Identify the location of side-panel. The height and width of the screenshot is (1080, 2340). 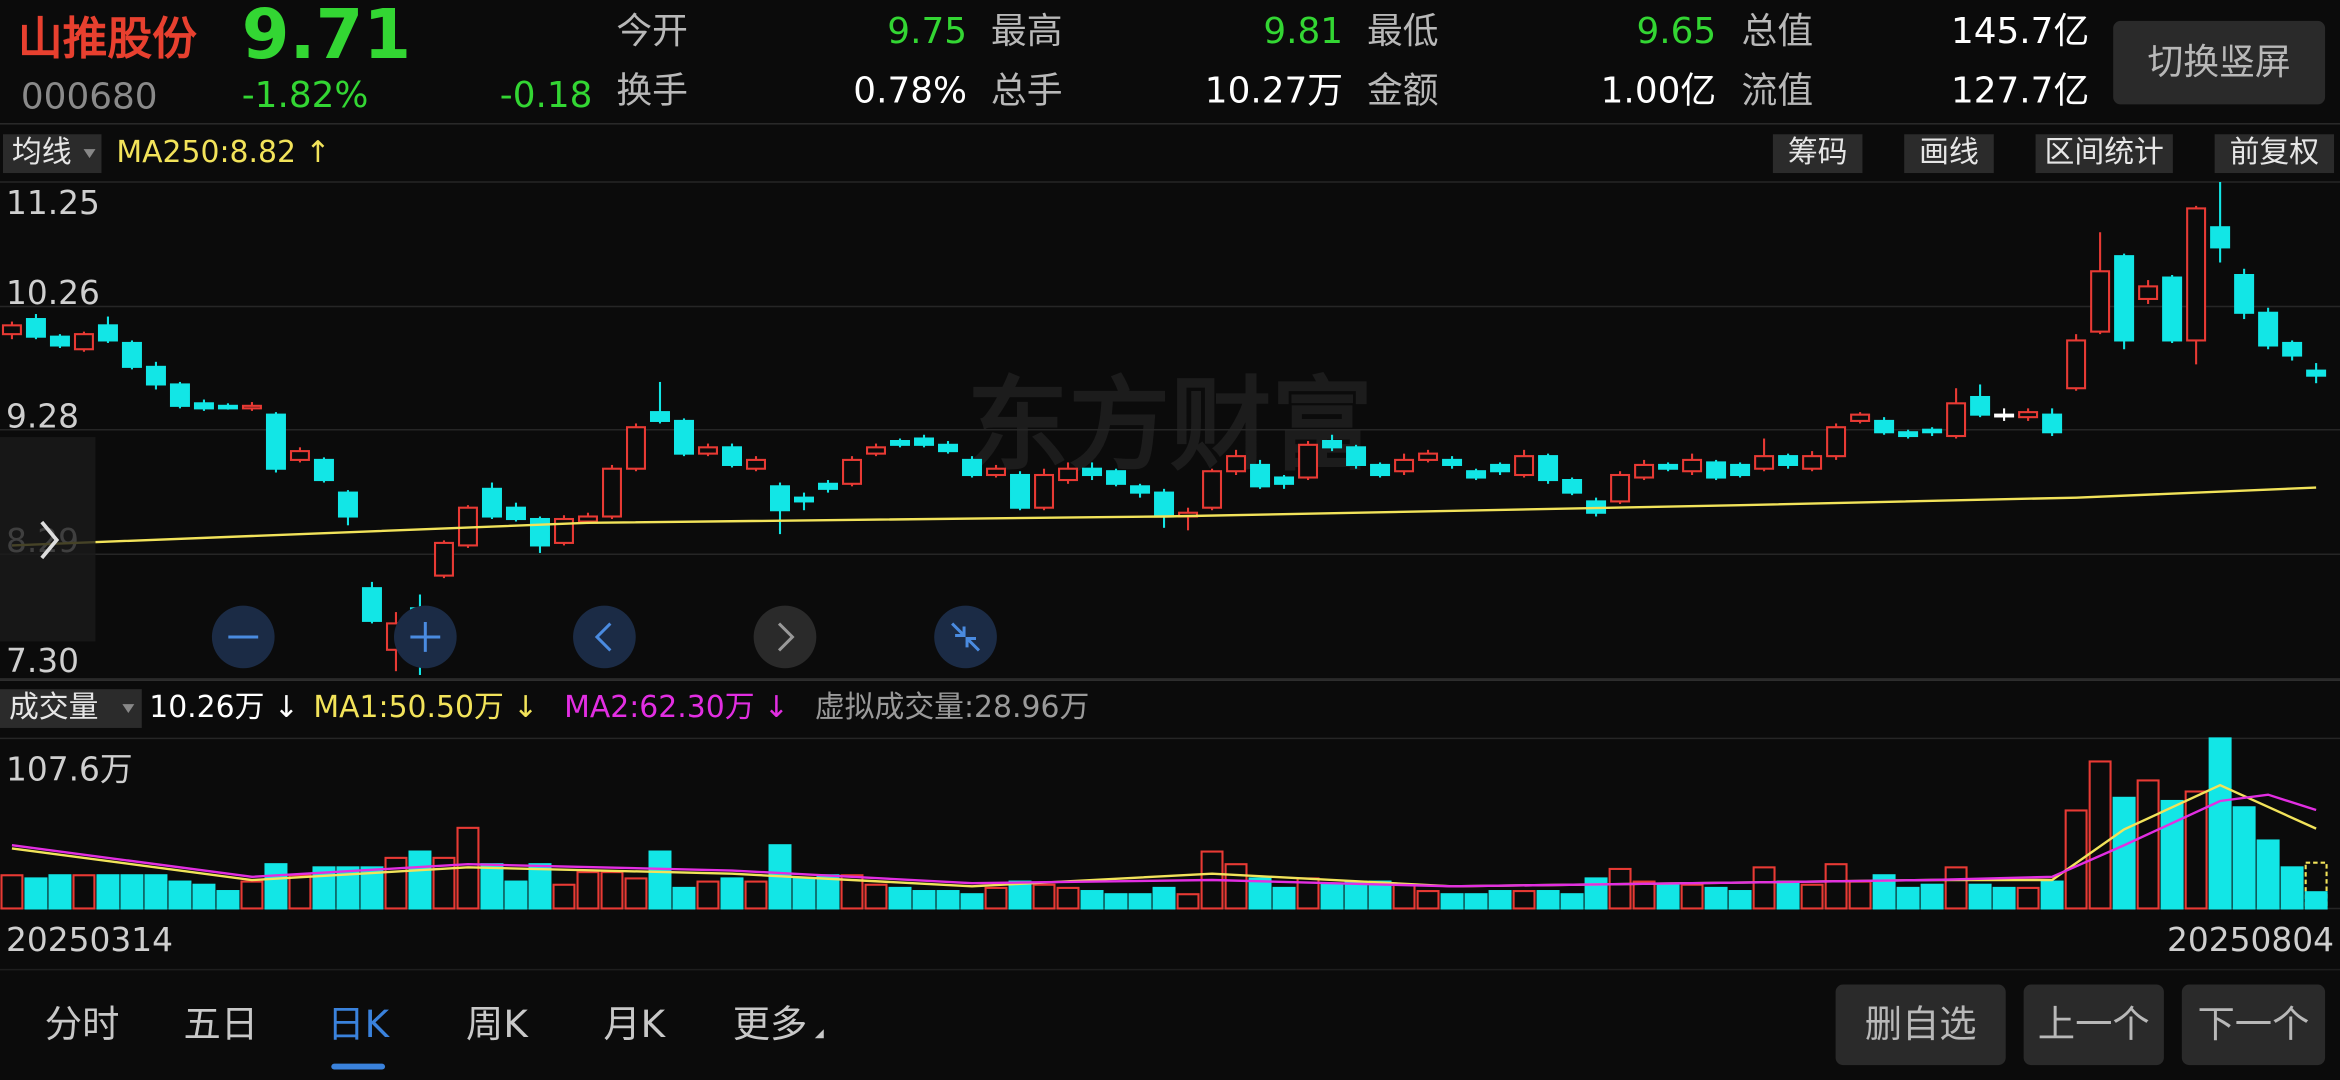
(48, 539).